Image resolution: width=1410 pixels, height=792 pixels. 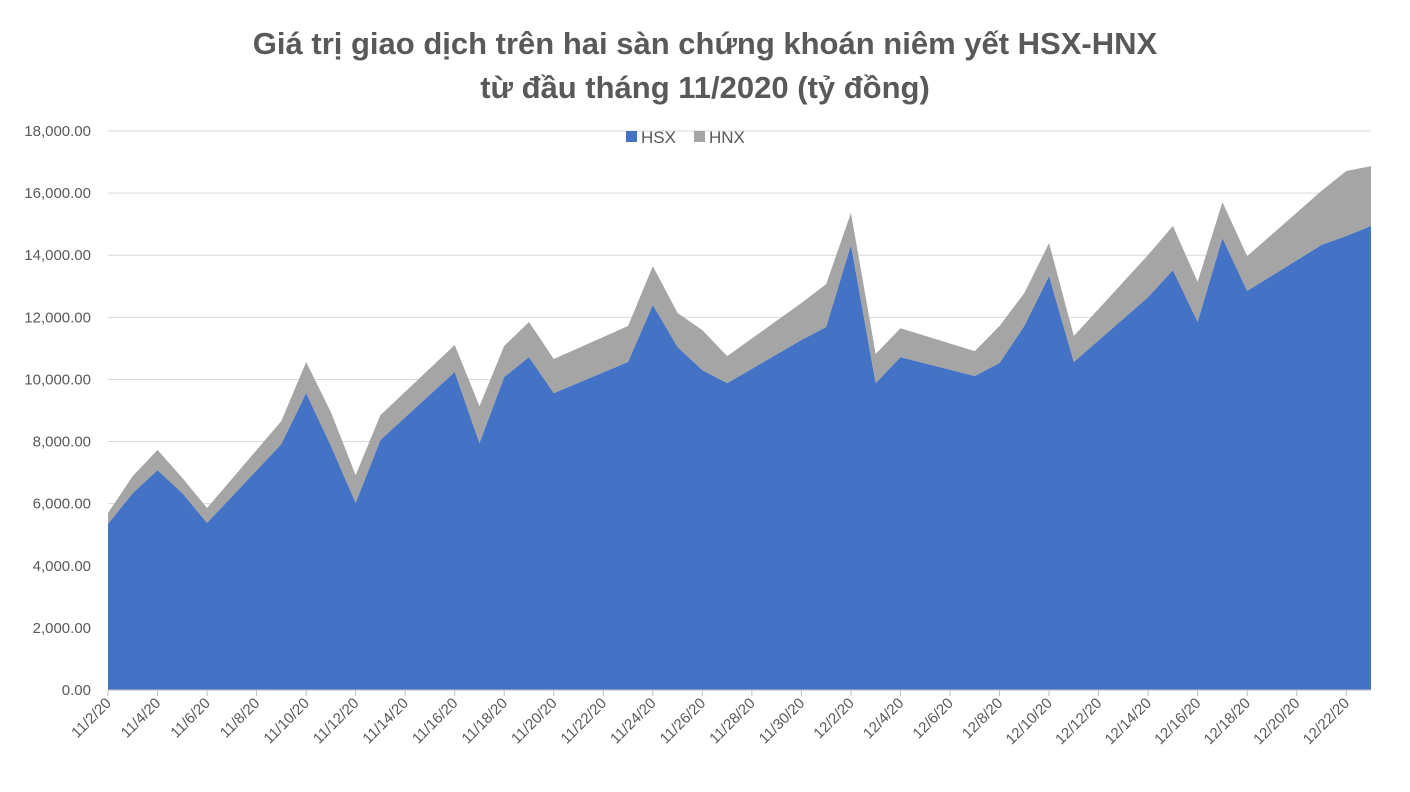 I want to click on x-tick-label: 12/10/20, so click(x=1029, y=721).